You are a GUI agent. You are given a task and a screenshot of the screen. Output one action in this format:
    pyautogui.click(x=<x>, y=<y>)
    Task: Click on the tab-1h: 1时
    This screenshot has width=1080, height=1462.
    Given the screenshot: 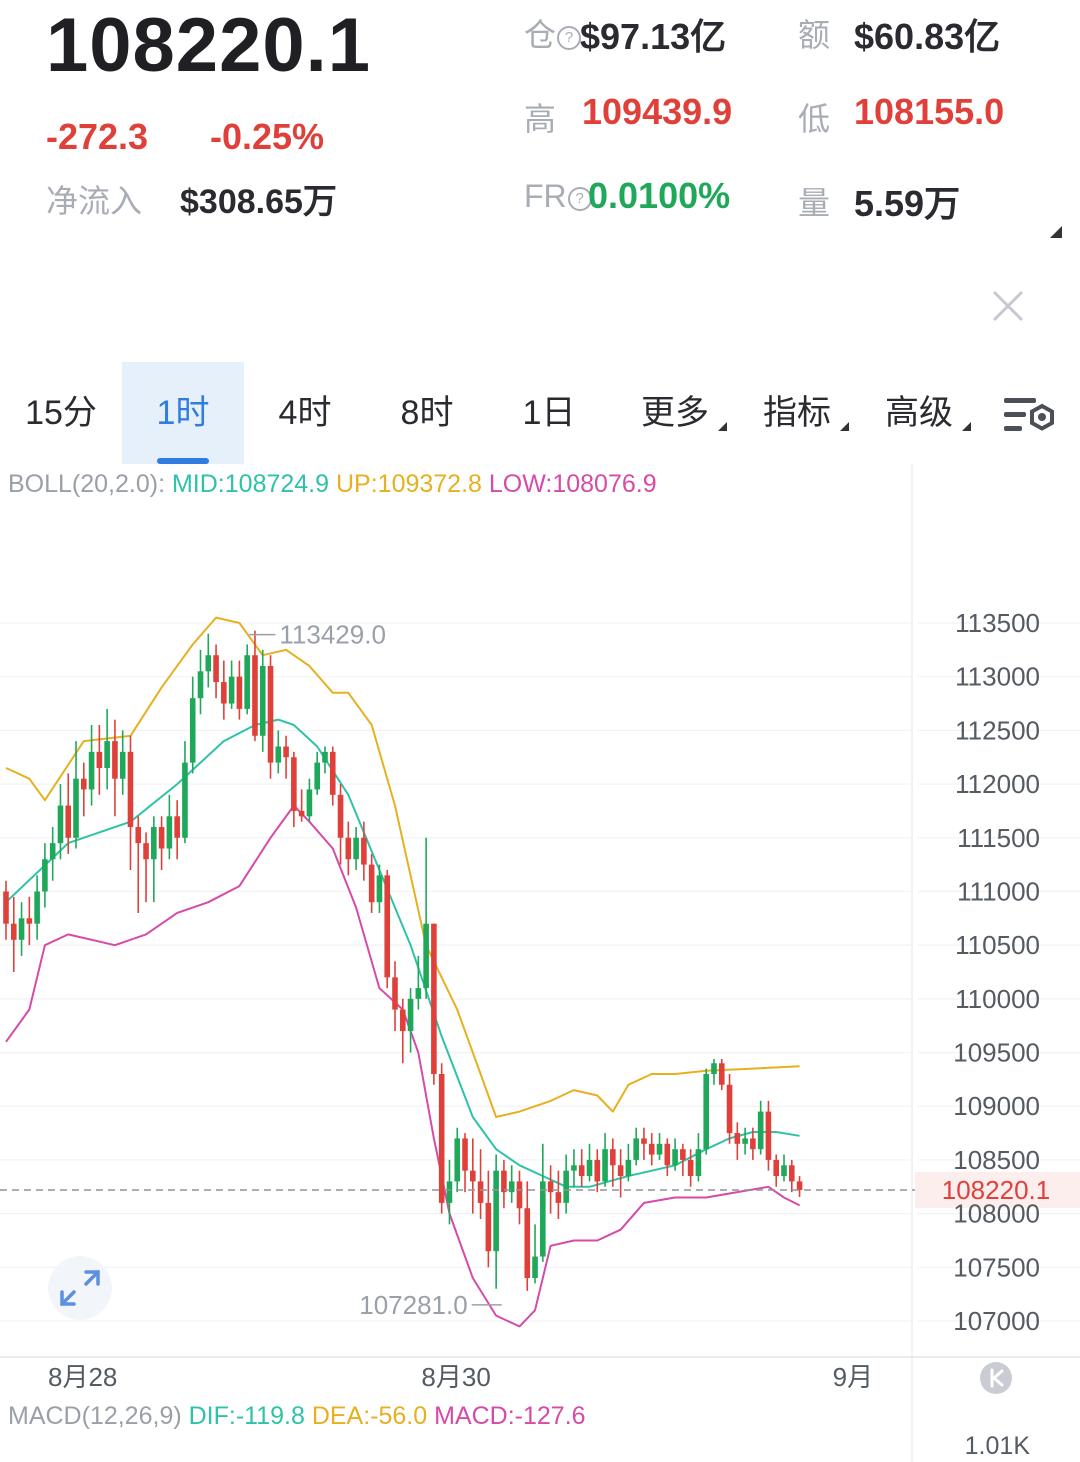 What is the action you would take?
    pyautogui.click(x=183, y=413)
    